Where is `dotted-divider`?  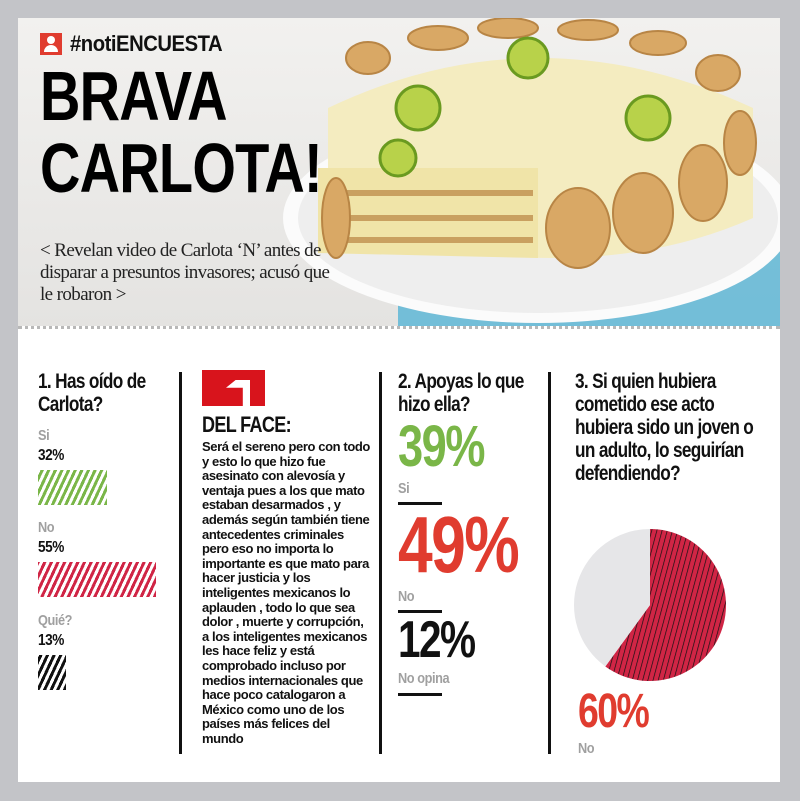 dotted-divider is located at coordinates (399, 333).